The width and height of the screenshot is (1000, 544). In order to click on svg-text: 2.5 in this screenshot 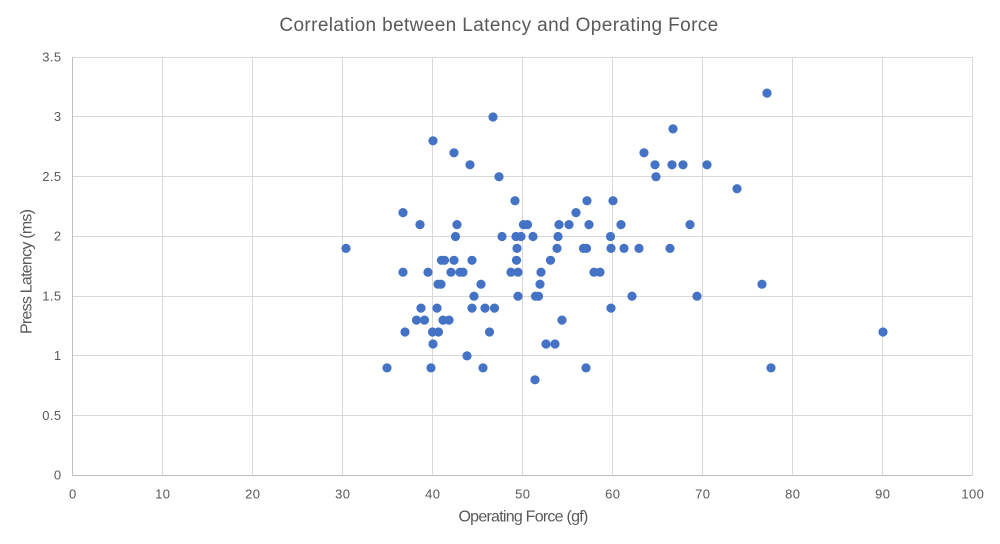, I will do `click(51, 176)`.